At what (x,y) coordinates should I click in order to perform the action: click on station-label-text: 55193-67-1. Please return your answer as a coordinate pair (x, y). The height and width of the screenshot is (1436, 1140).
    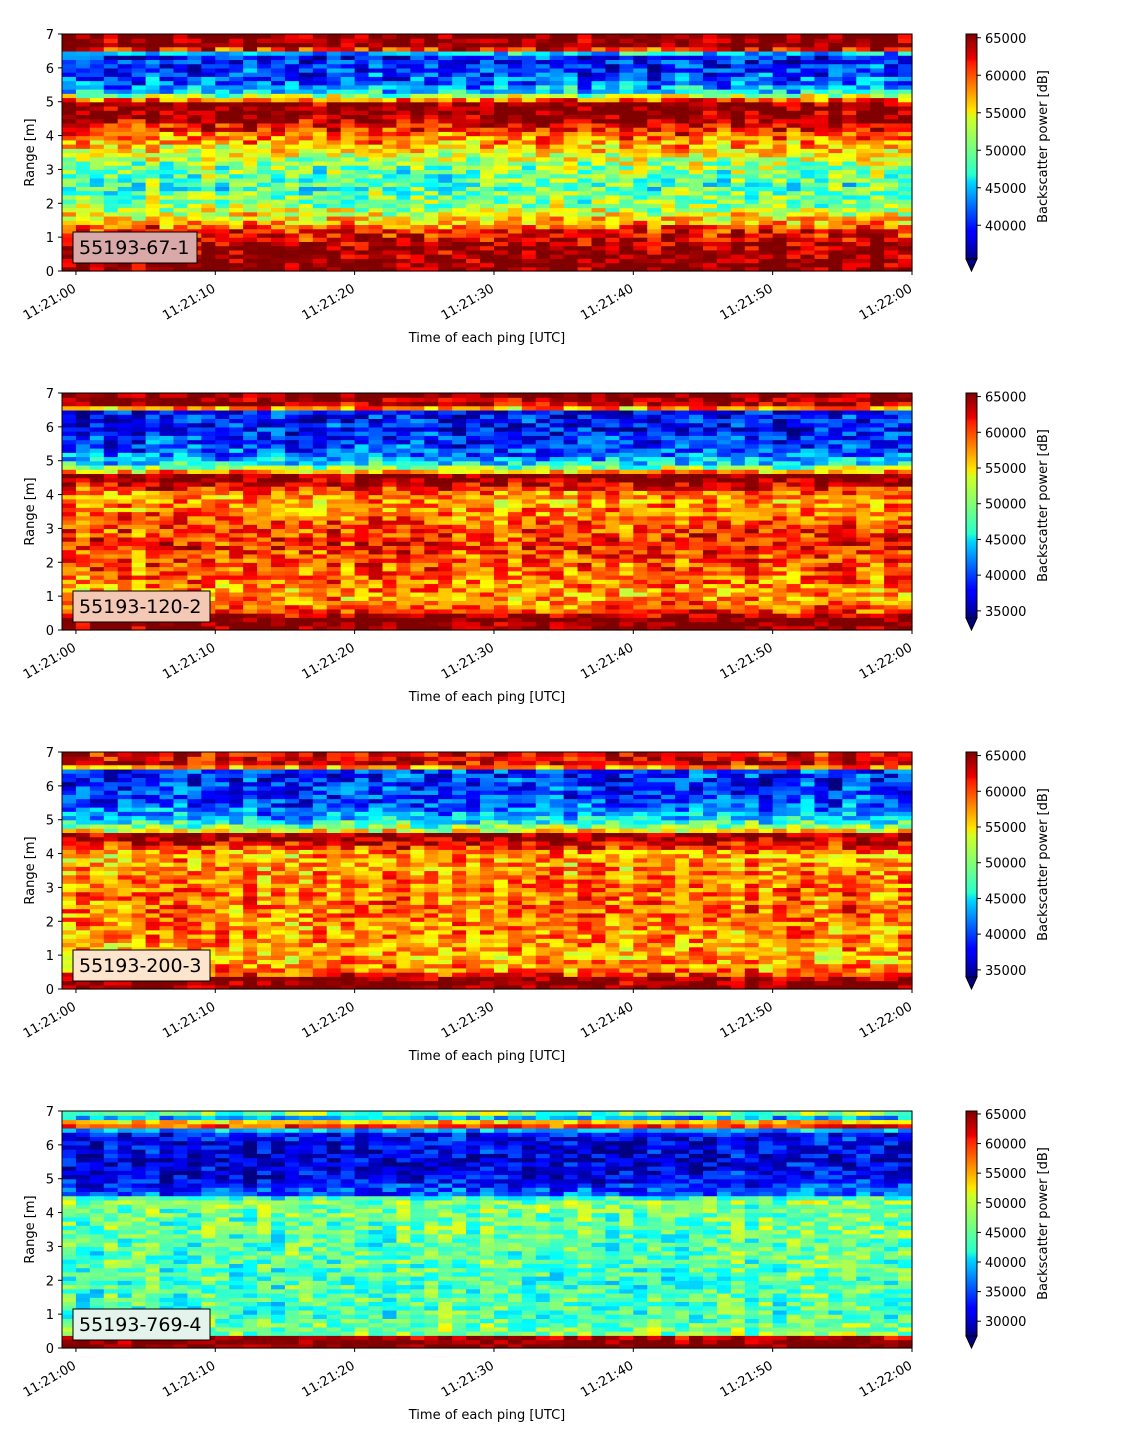
    Looking at the image, I should click on (134, 248).